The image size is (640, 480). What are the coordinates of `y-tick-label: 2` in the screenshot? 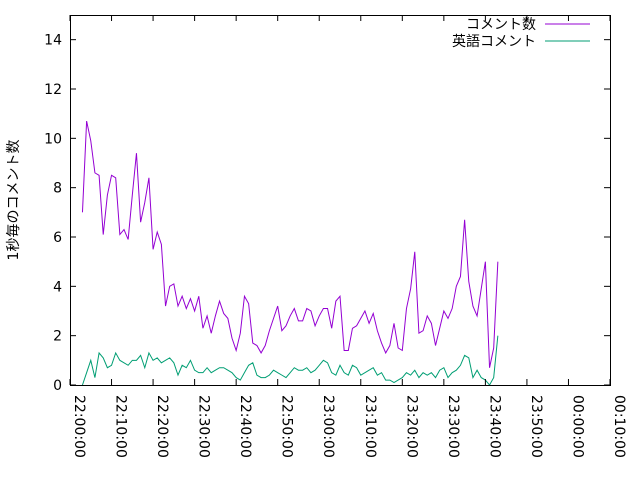 It's located at (57, 337).